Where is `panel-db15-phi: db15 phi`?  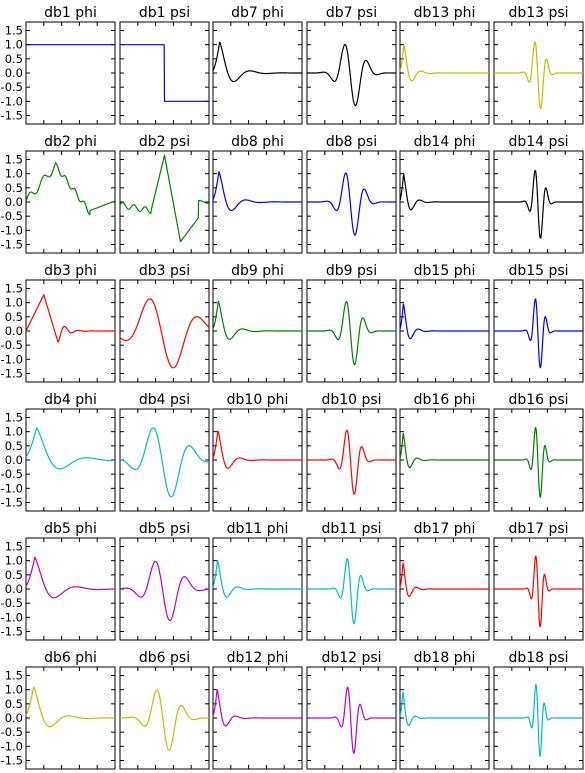 panel-db15-phi: db15 phi is located at coordinates (444, 323).